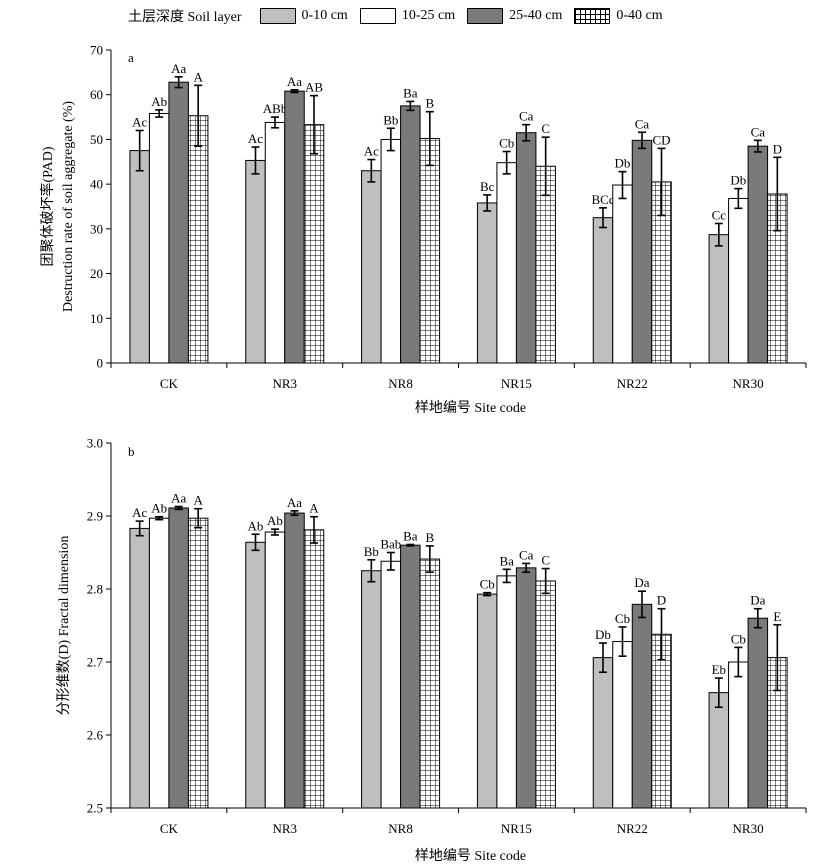 This screenshot has height=868, width=833. Describe the element at coordinates (622, 618) in the screenshot. I see `significance-label: Cb` at that location.